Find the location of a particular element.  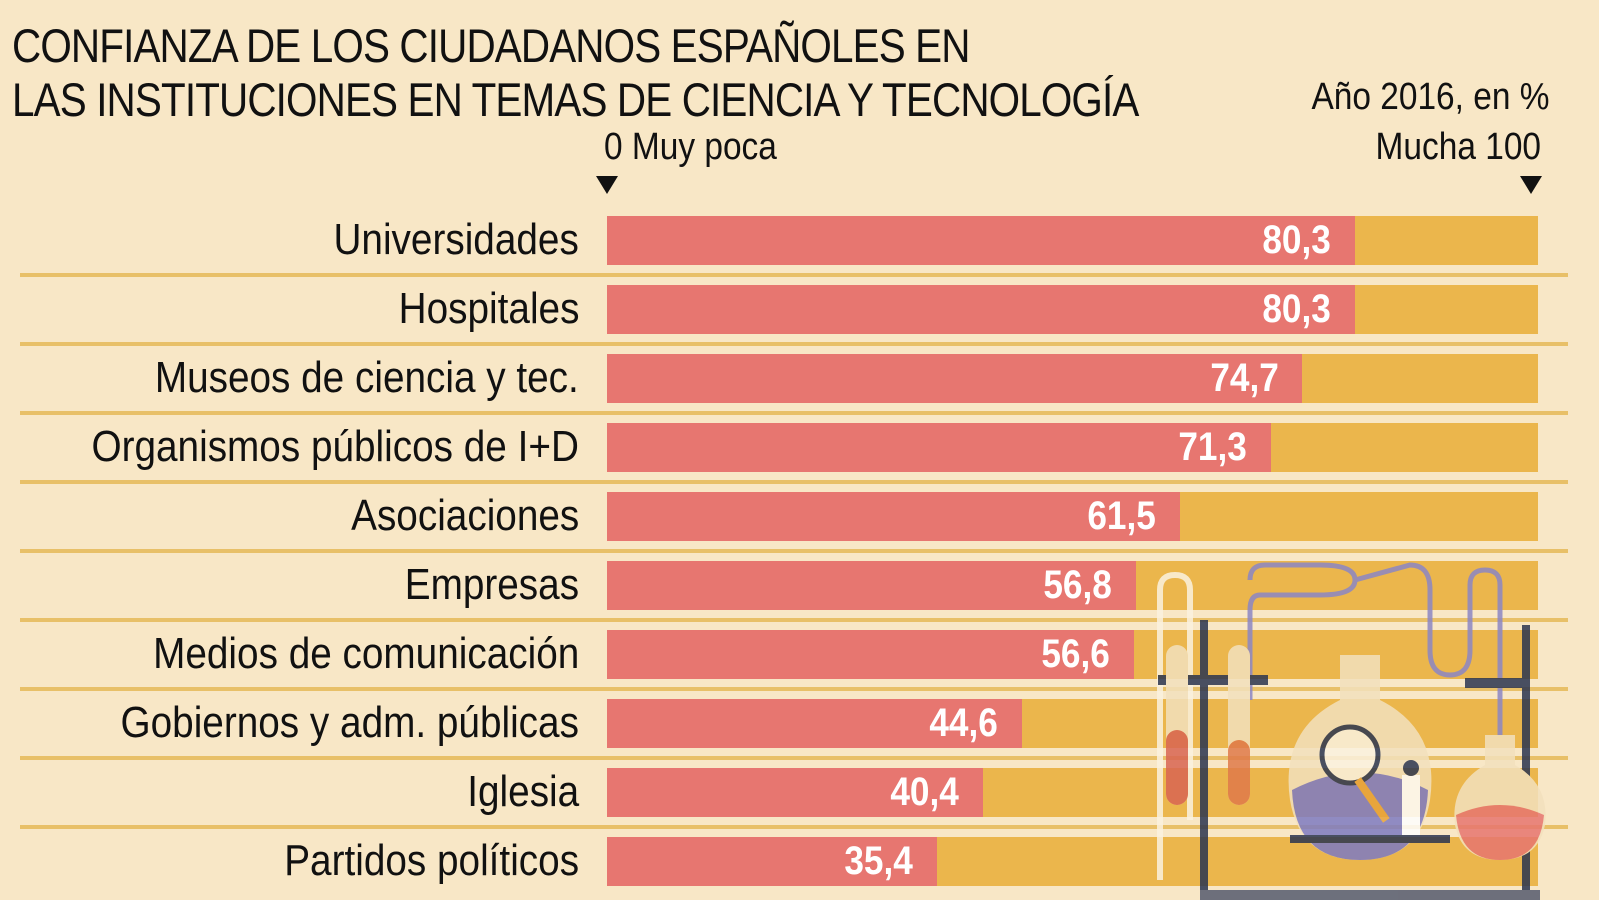

category-label: Museos de ciencia y tec. is located at coordinates (367, 377).